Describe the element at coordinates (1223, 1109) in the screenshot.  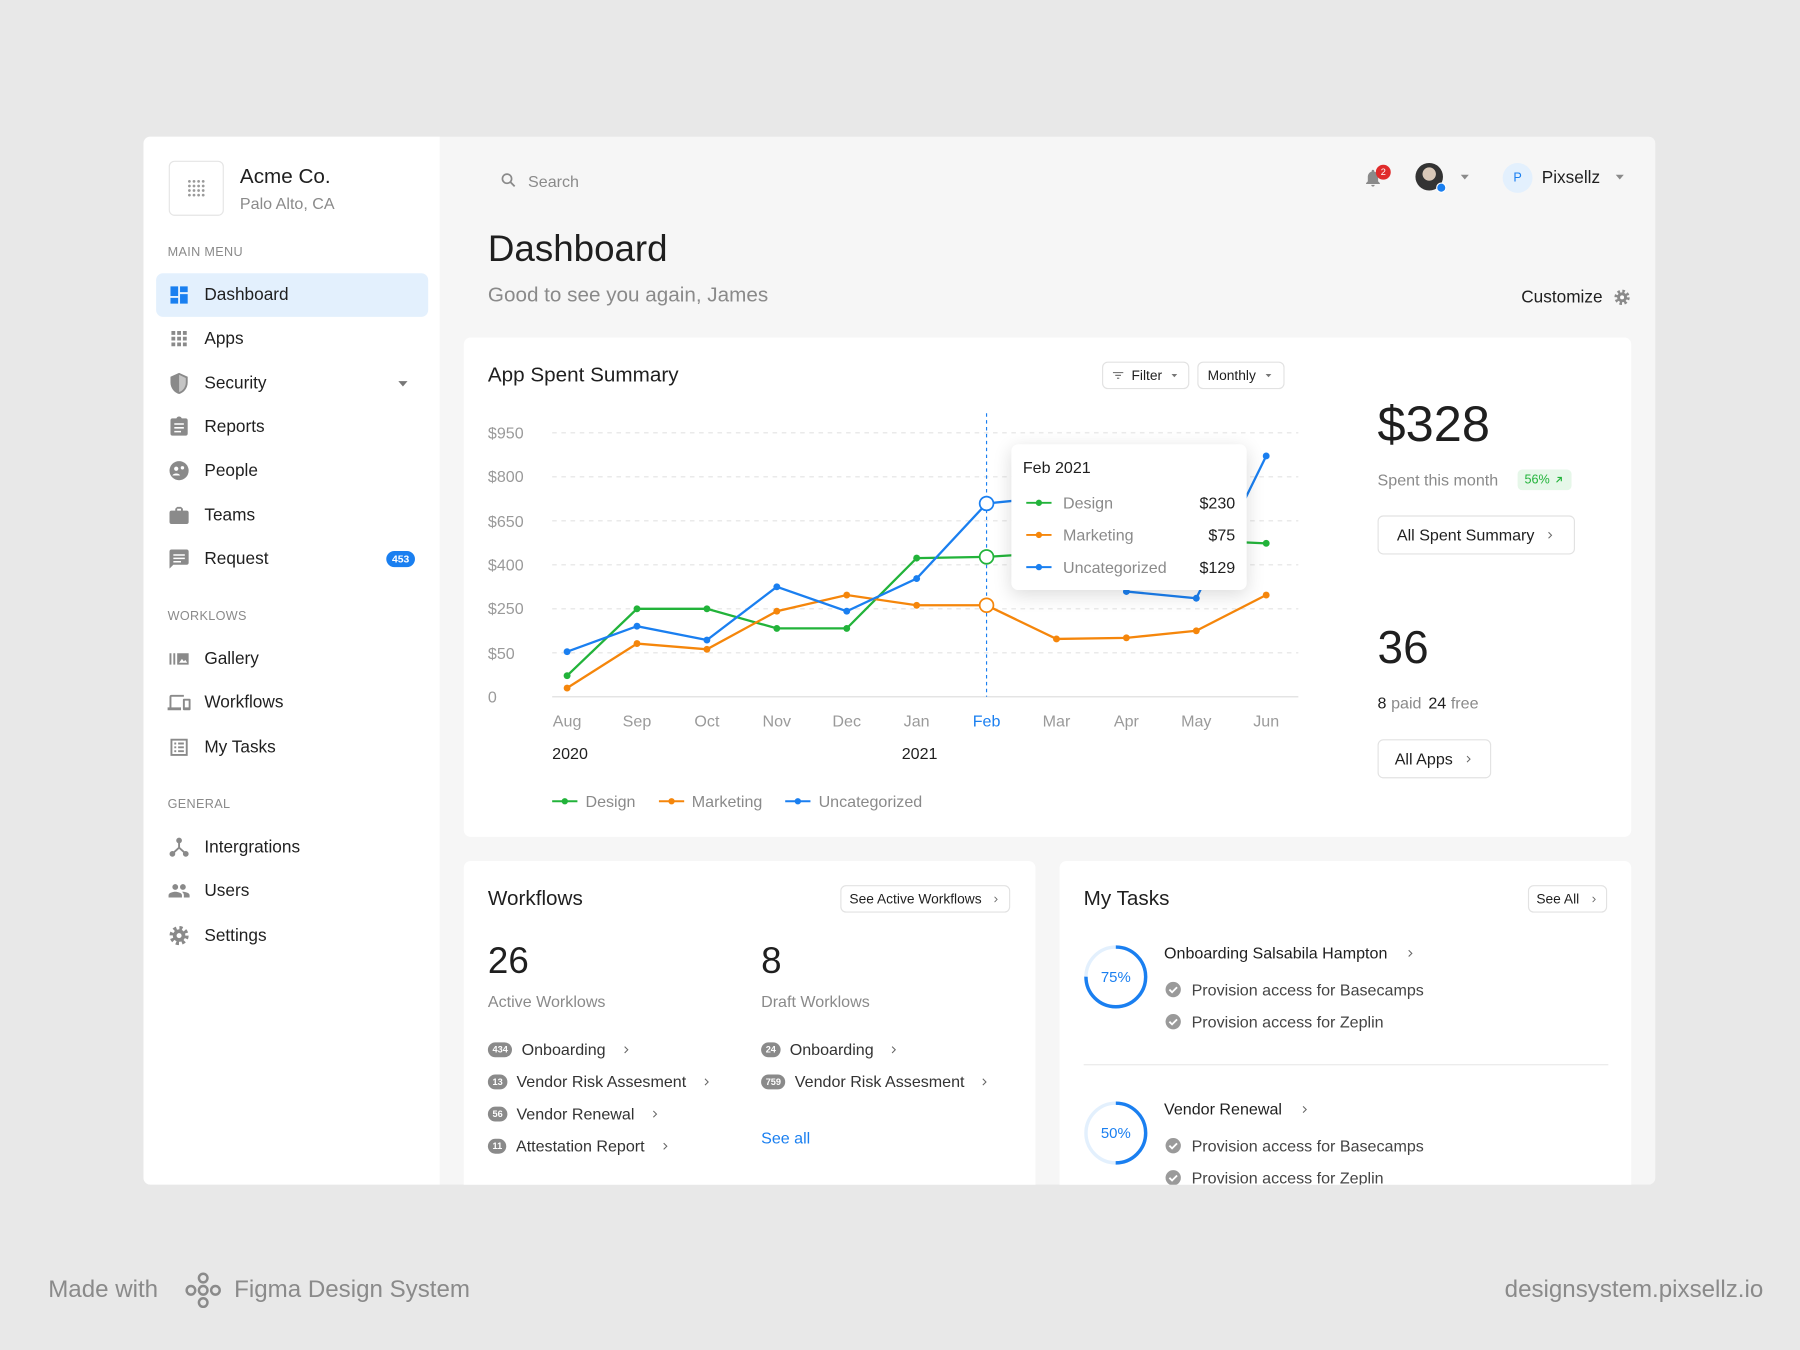
I see `task-title-label: Vendor Renewal` at that location.